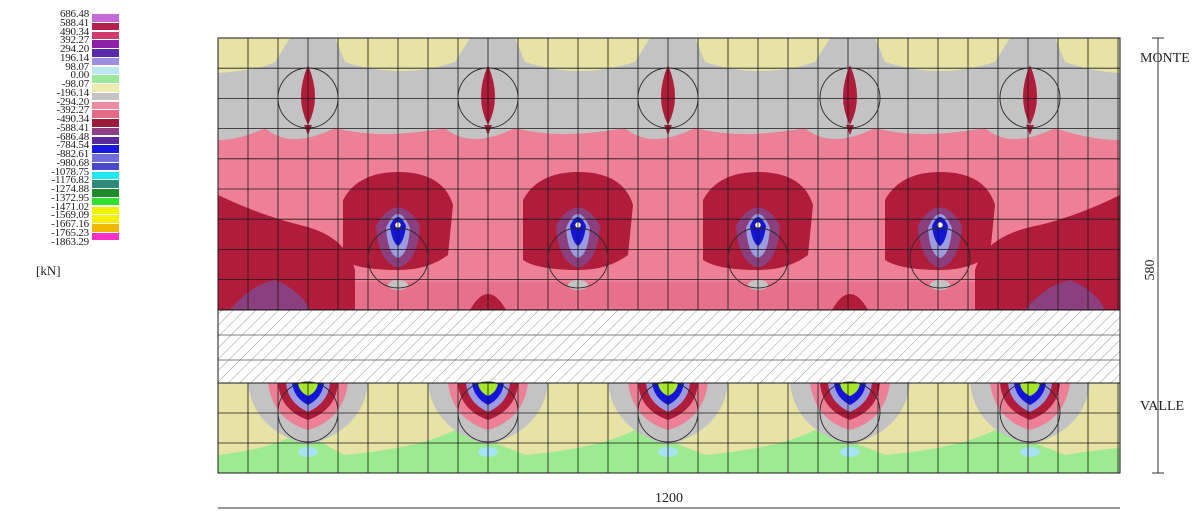 The image size is (1195, 511). Describe the element at coordinates (1165, 58) in the screenshot. I see `label-monte: MONTE` at that location.